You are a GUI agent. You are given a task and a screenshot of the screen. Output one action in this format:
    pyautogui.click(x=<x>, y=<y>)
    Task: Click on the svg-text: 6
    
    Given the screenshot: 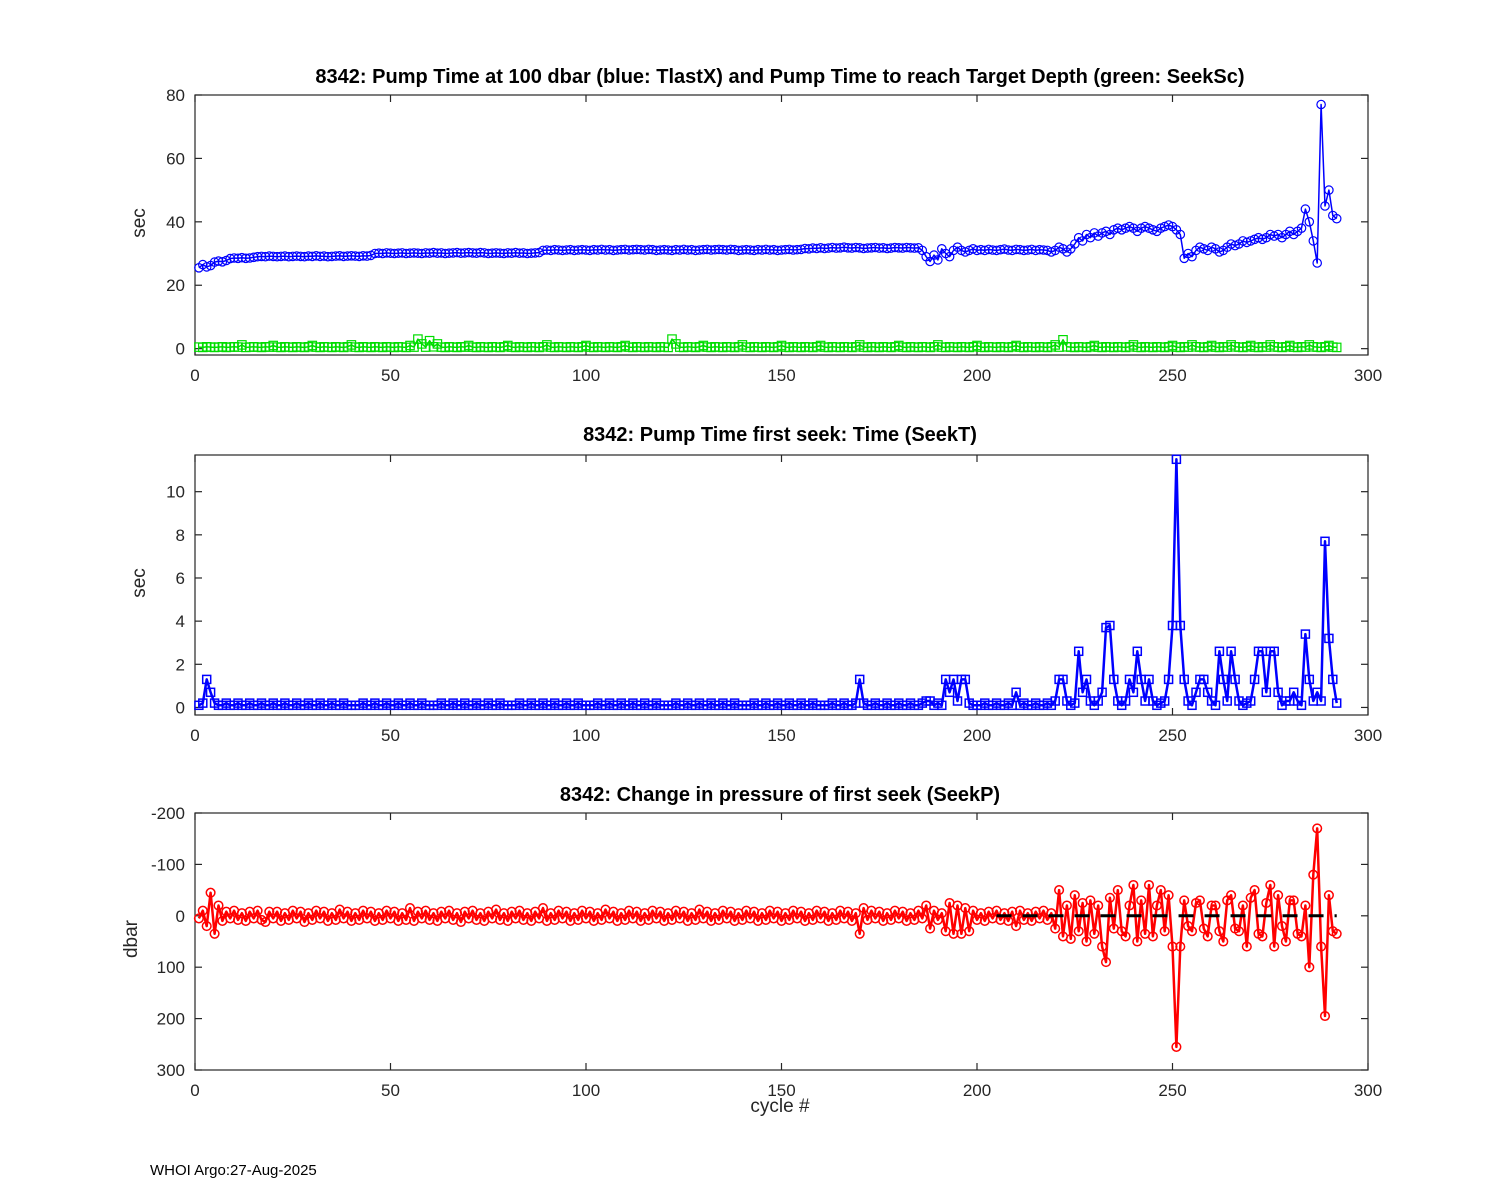 What is the action you would take?
    pyautogui.click(x=180, y=578)
    